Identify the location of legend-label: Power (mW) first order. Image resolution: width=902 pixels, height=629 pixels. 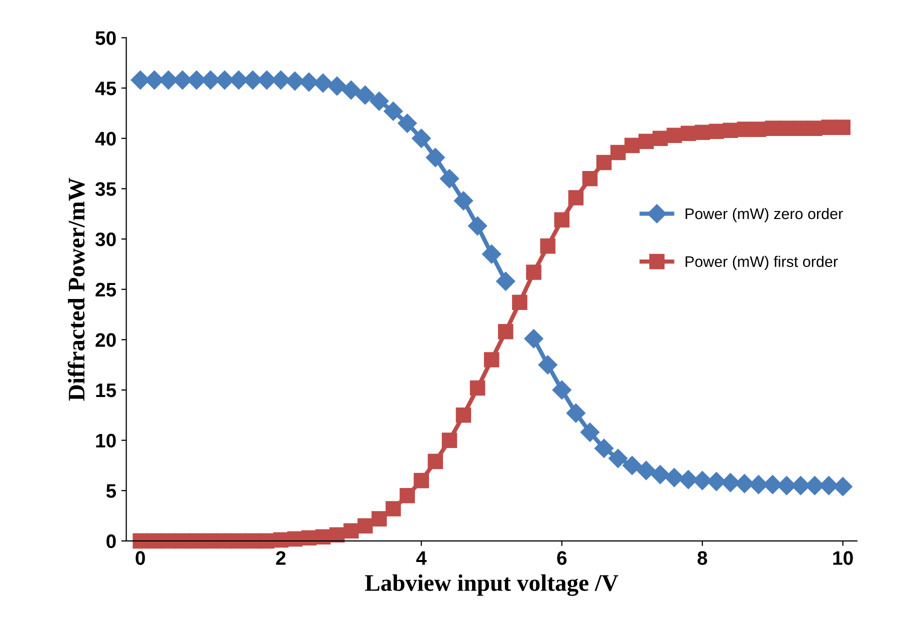
(762, 263).